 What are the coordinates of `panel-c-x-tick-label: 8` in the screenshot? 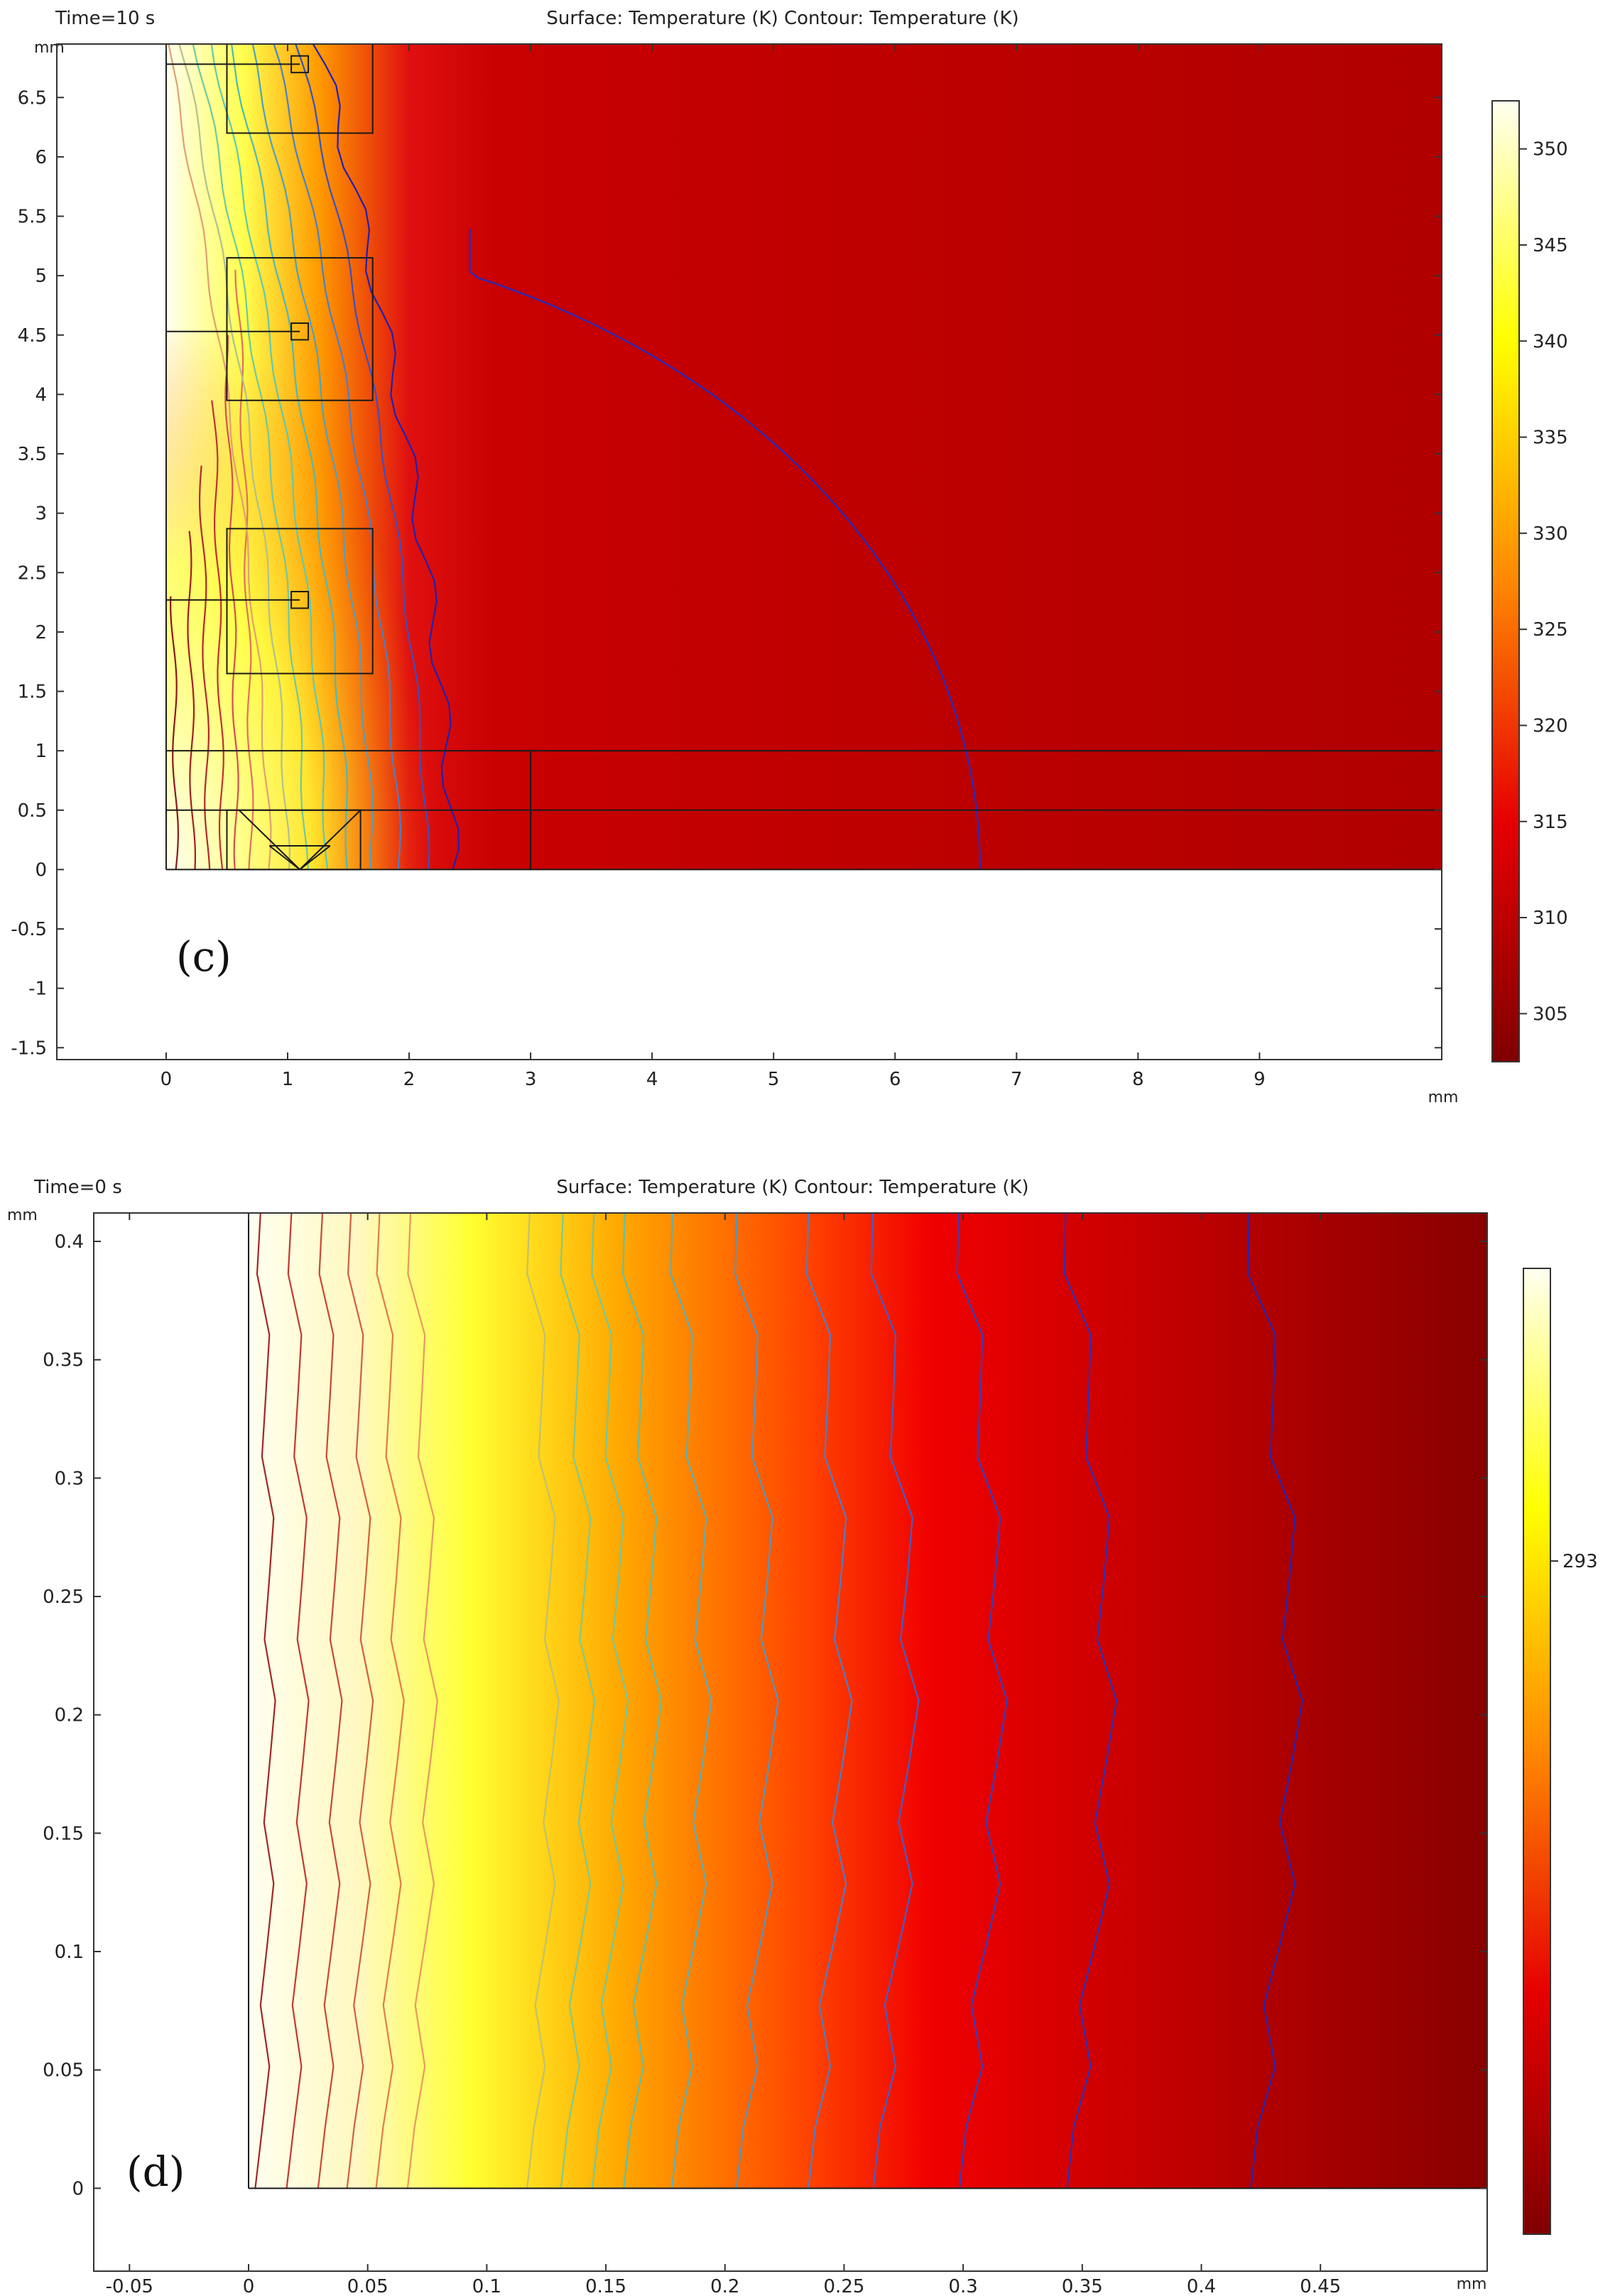 It's located at (1138, 1079).